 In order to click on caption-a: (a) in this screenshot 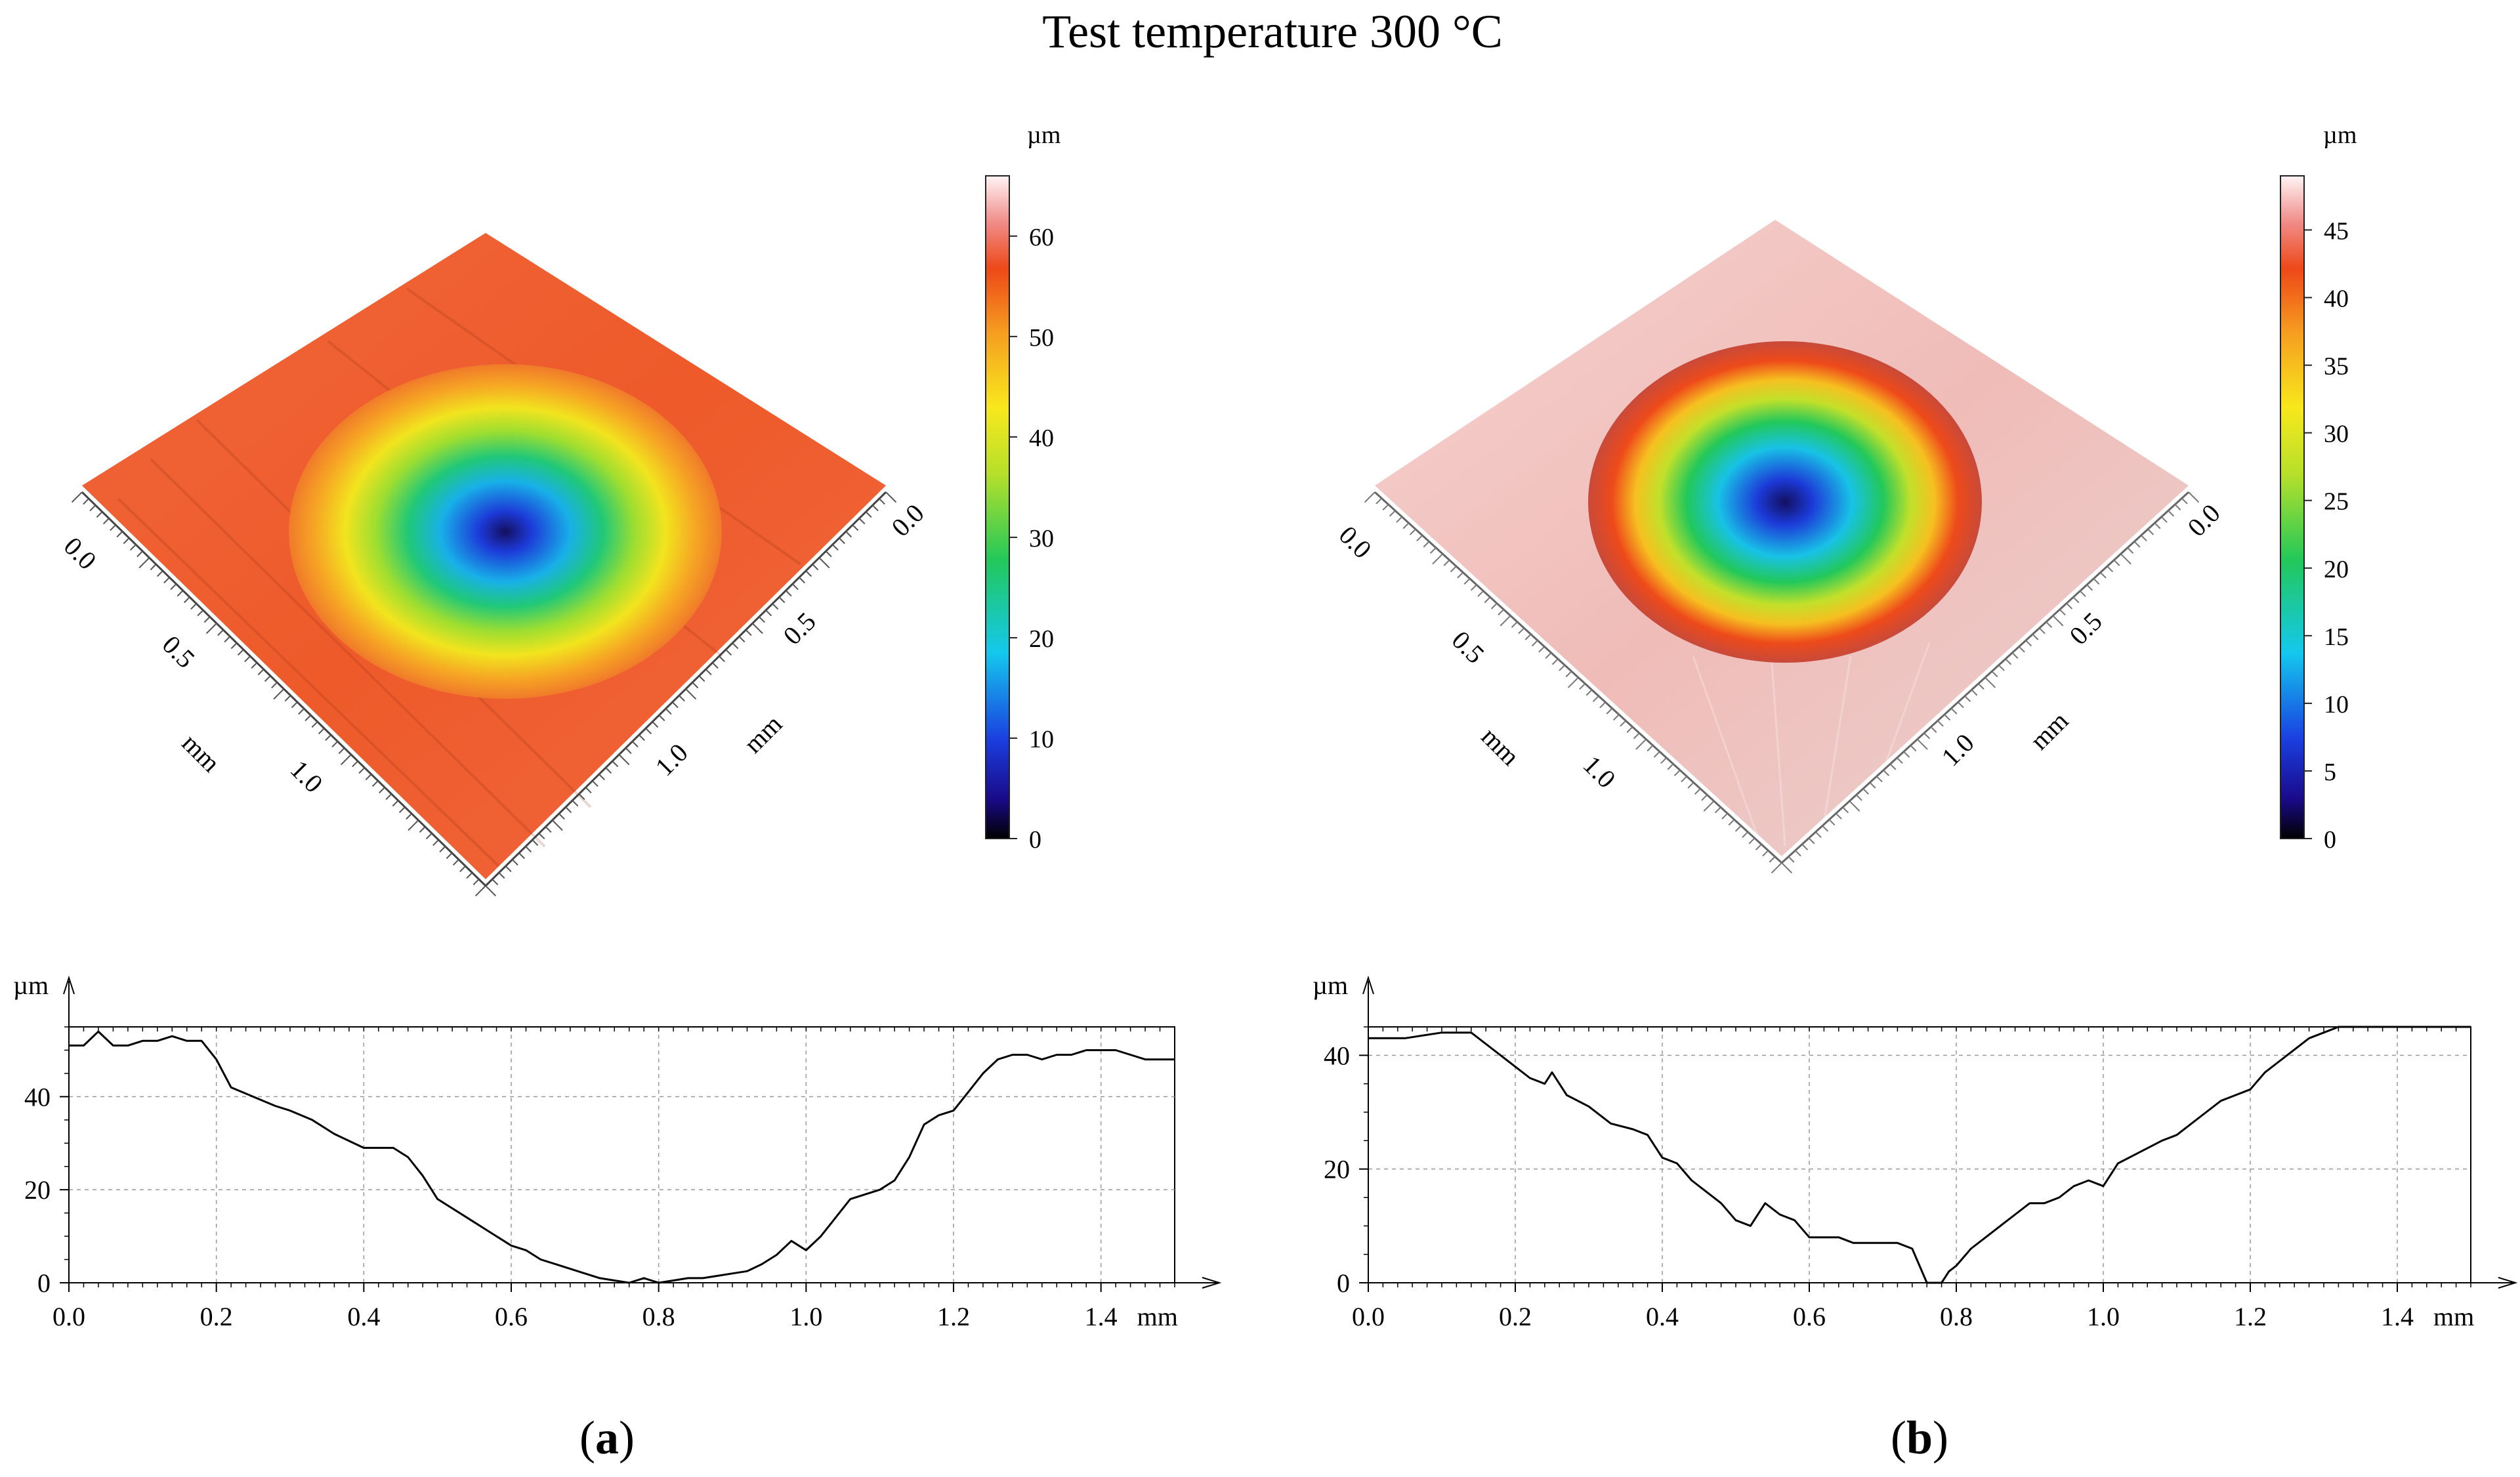, I will do `click(607, 1437)`.